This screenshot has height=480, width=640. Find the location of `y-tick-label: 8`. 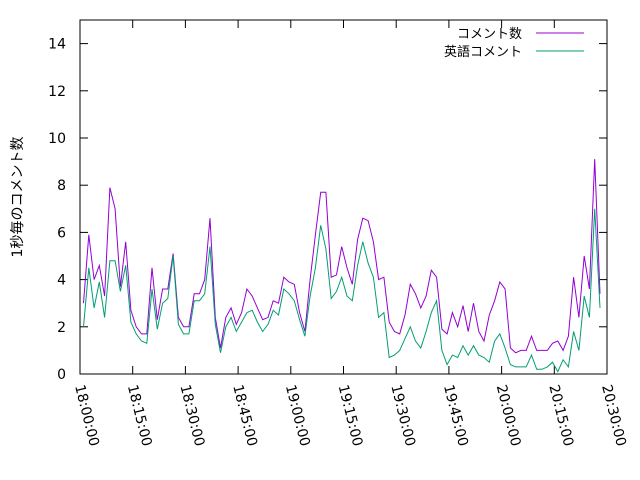

y-tick-label: 8 is located at coordinates (61, 186).